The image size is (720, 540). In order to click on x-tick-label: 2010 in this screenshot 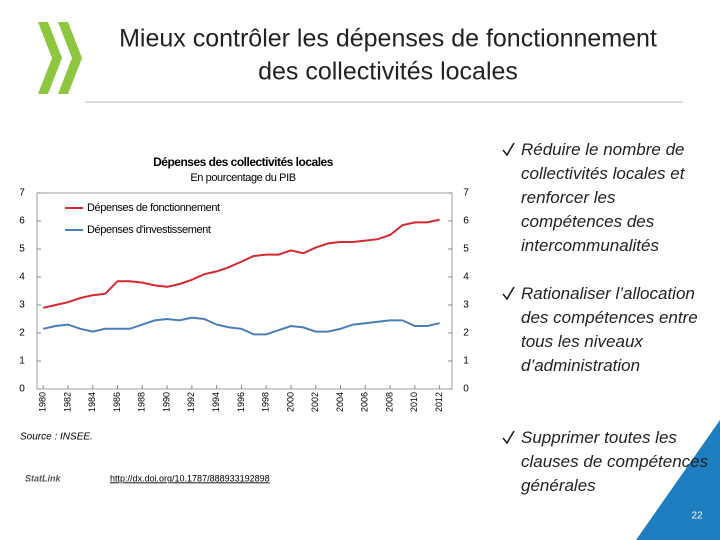, I will do `click(414, 402)`.